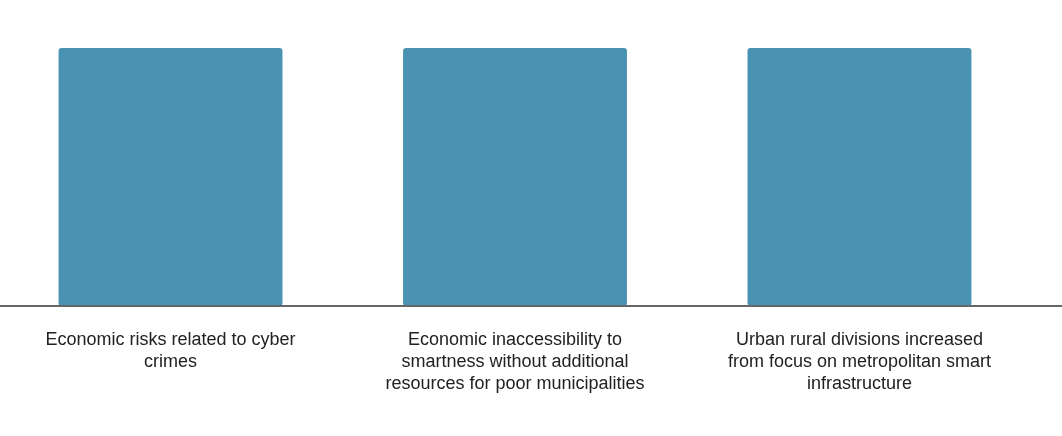 The width and height of the screenshot is (1062, 436). I want to click on x-tick-label: Economic inaccessibility to smartness without additional resources for poor municipalities, so click(515, 361).